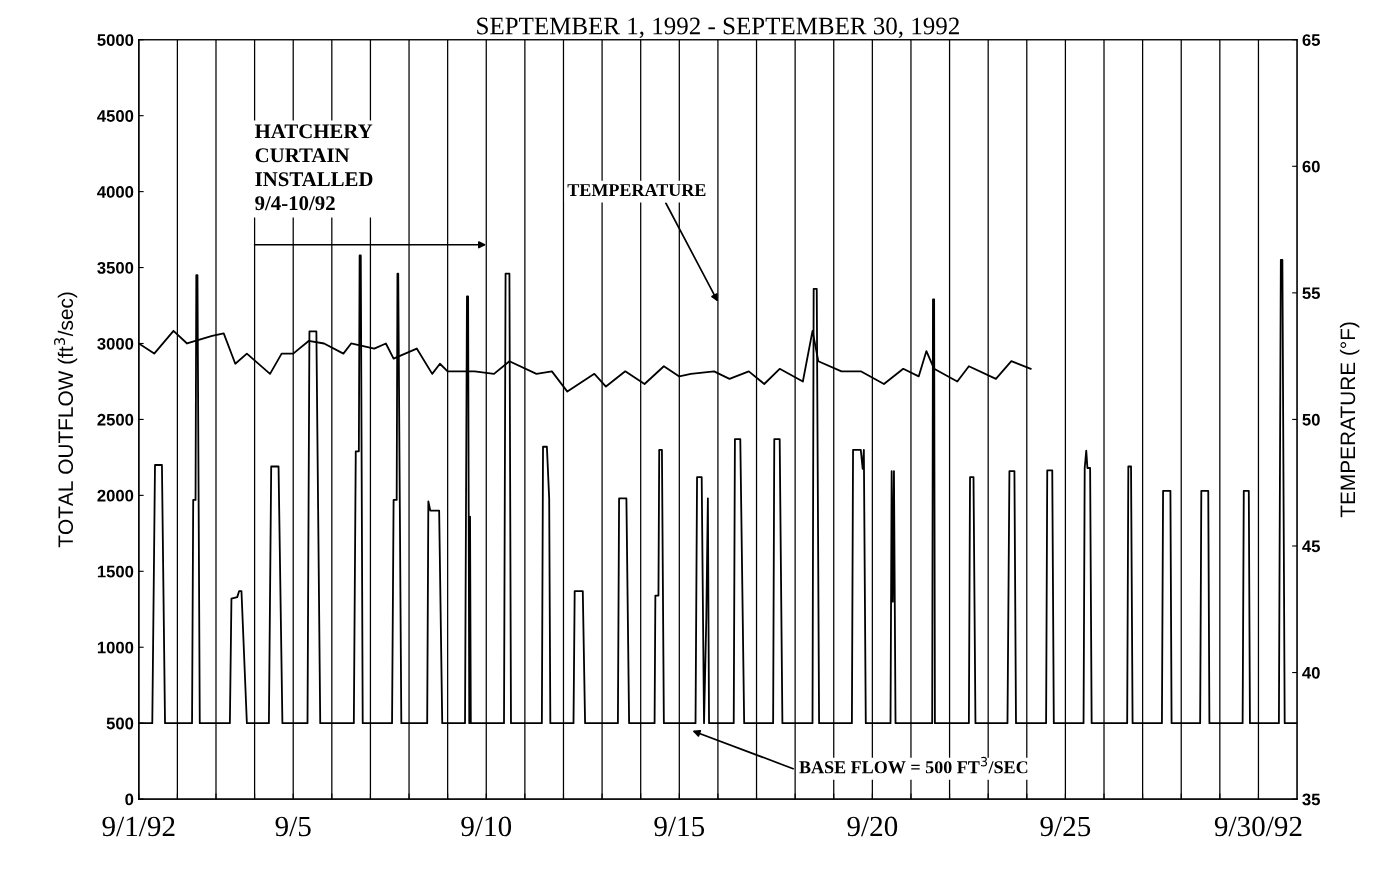  Describe the element at coordinates (872, 826) in the screenshot. I see `x-tick-label: 9/20` at that location.